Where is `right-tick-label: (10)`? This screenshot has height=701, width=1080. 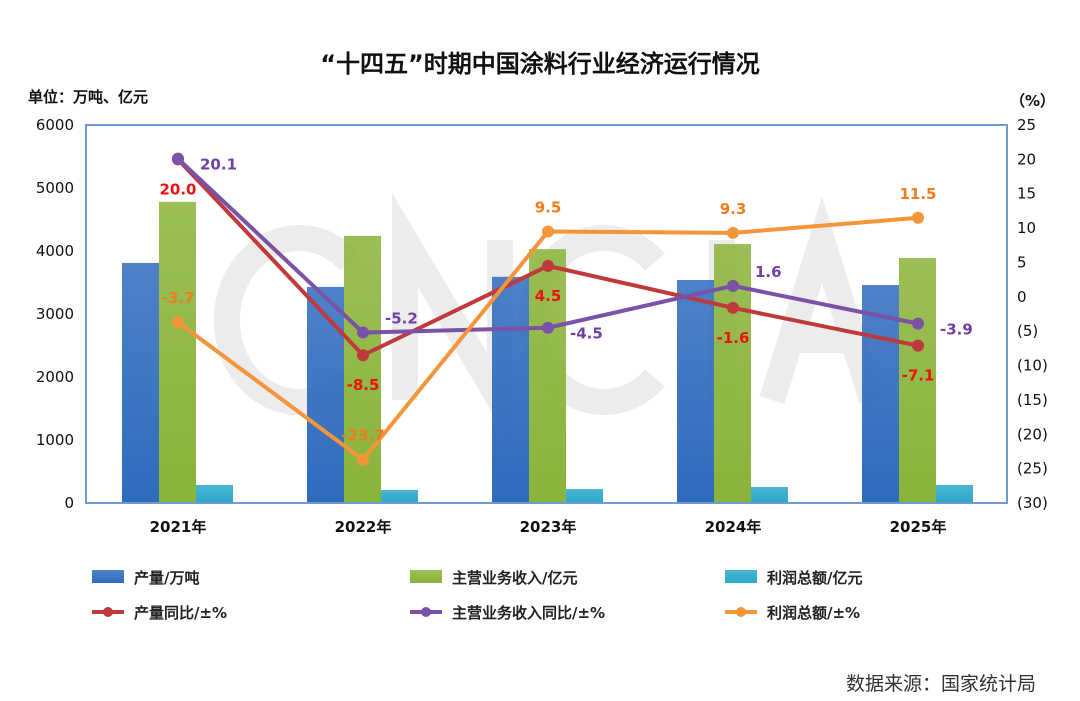 right-tick-label: (10) is located at coordinates (1032, 366).